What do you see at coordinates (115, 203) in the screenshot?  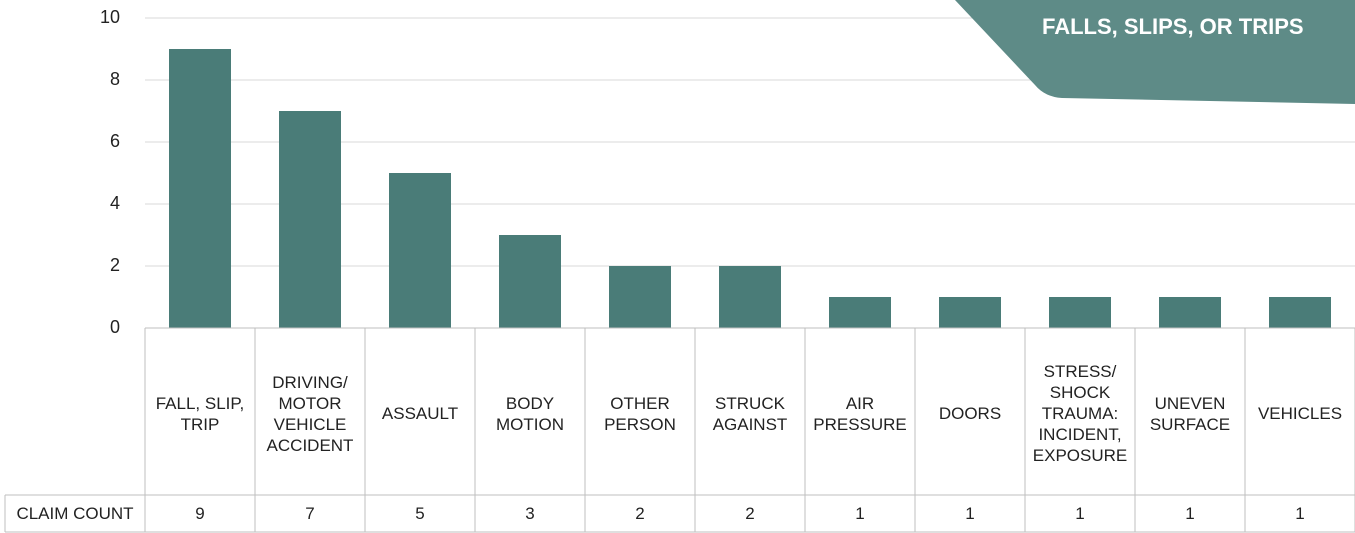 I see `y-tick-label: 4` at bounding box center [115, 203].